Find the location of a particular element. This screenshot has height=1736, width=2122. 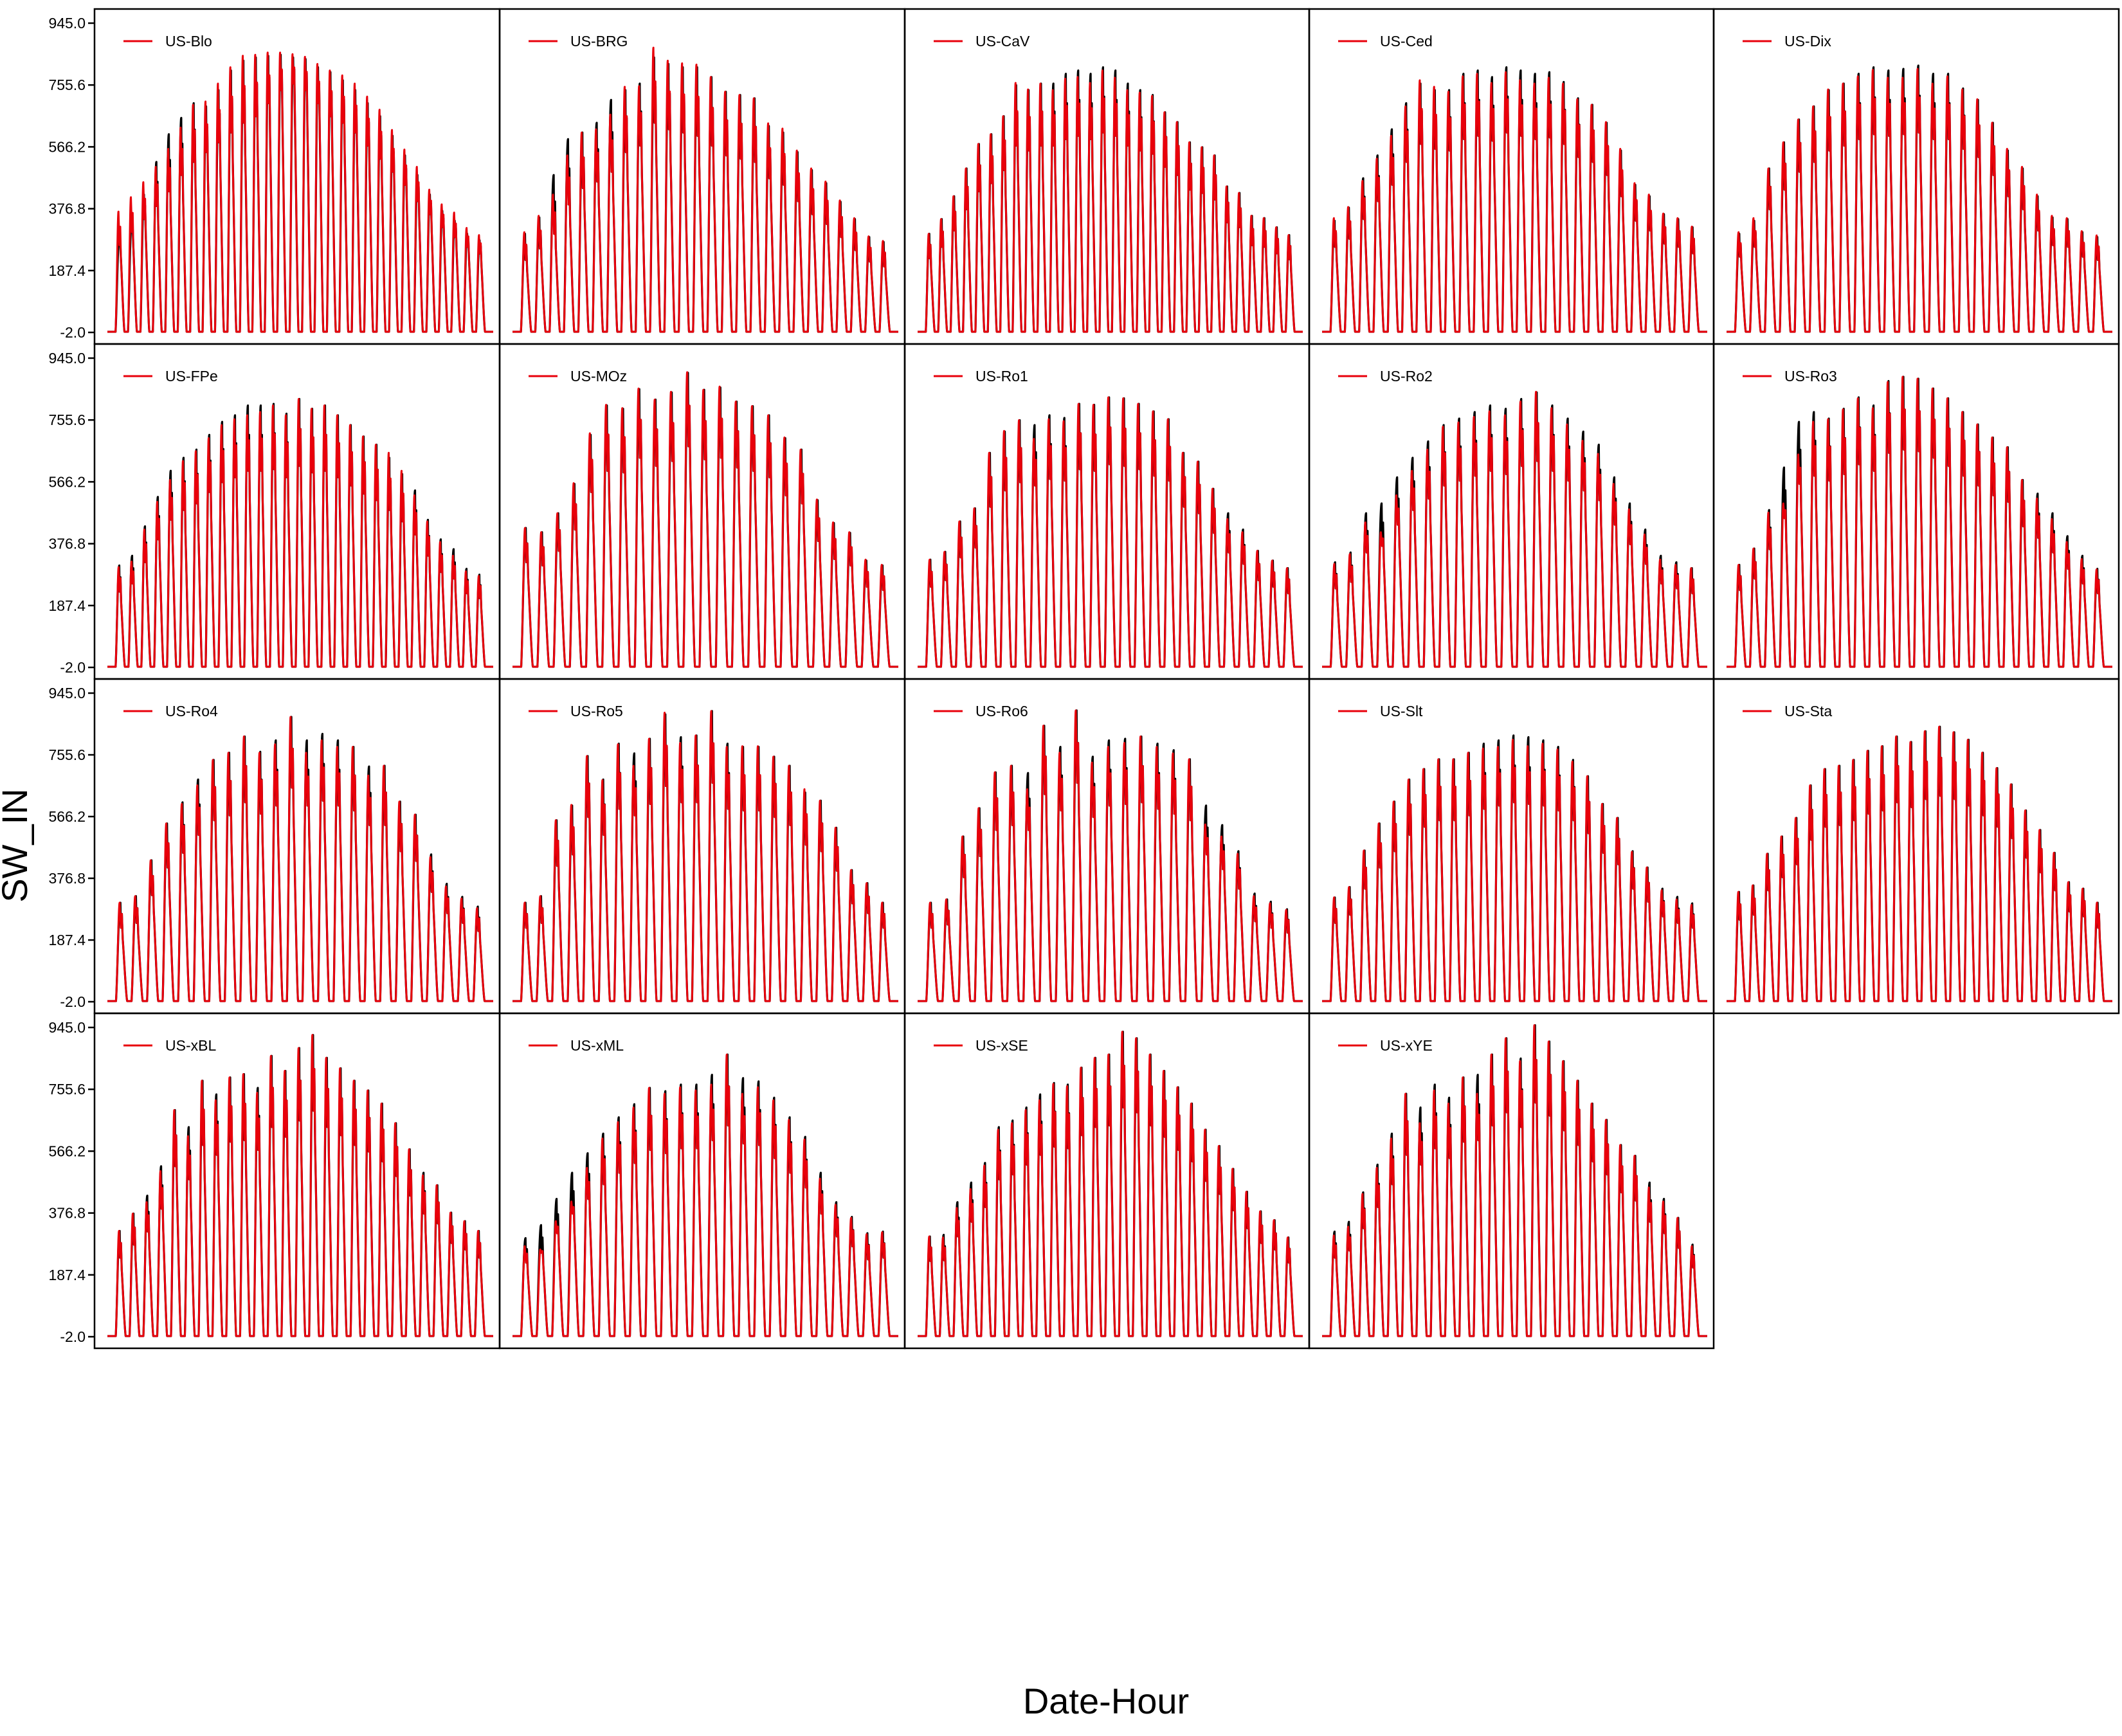

panel-us-xbl: US-xBL is located at coordinates (297, 1181).